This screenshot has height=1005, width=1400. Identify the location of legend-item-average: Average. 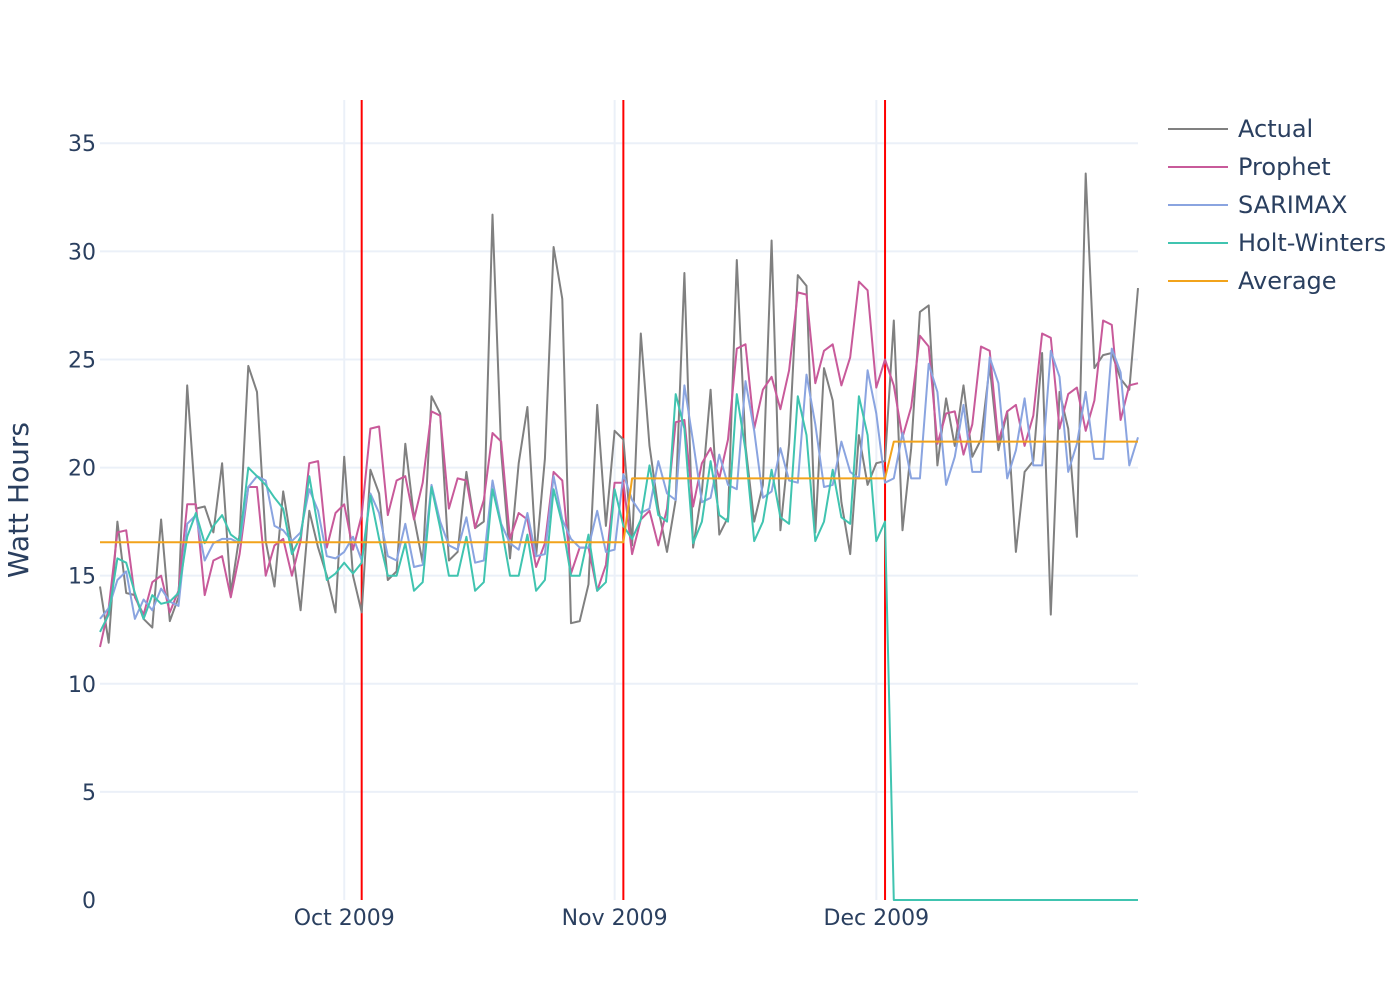
(1252, 281).